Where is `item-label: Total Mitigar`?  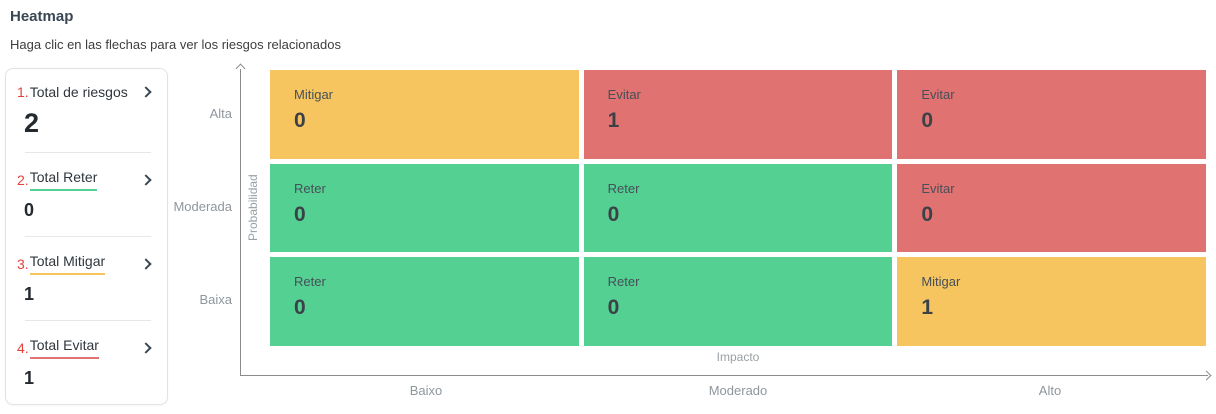
item-label: Total Mitigar is located at coordinates (67, 263).